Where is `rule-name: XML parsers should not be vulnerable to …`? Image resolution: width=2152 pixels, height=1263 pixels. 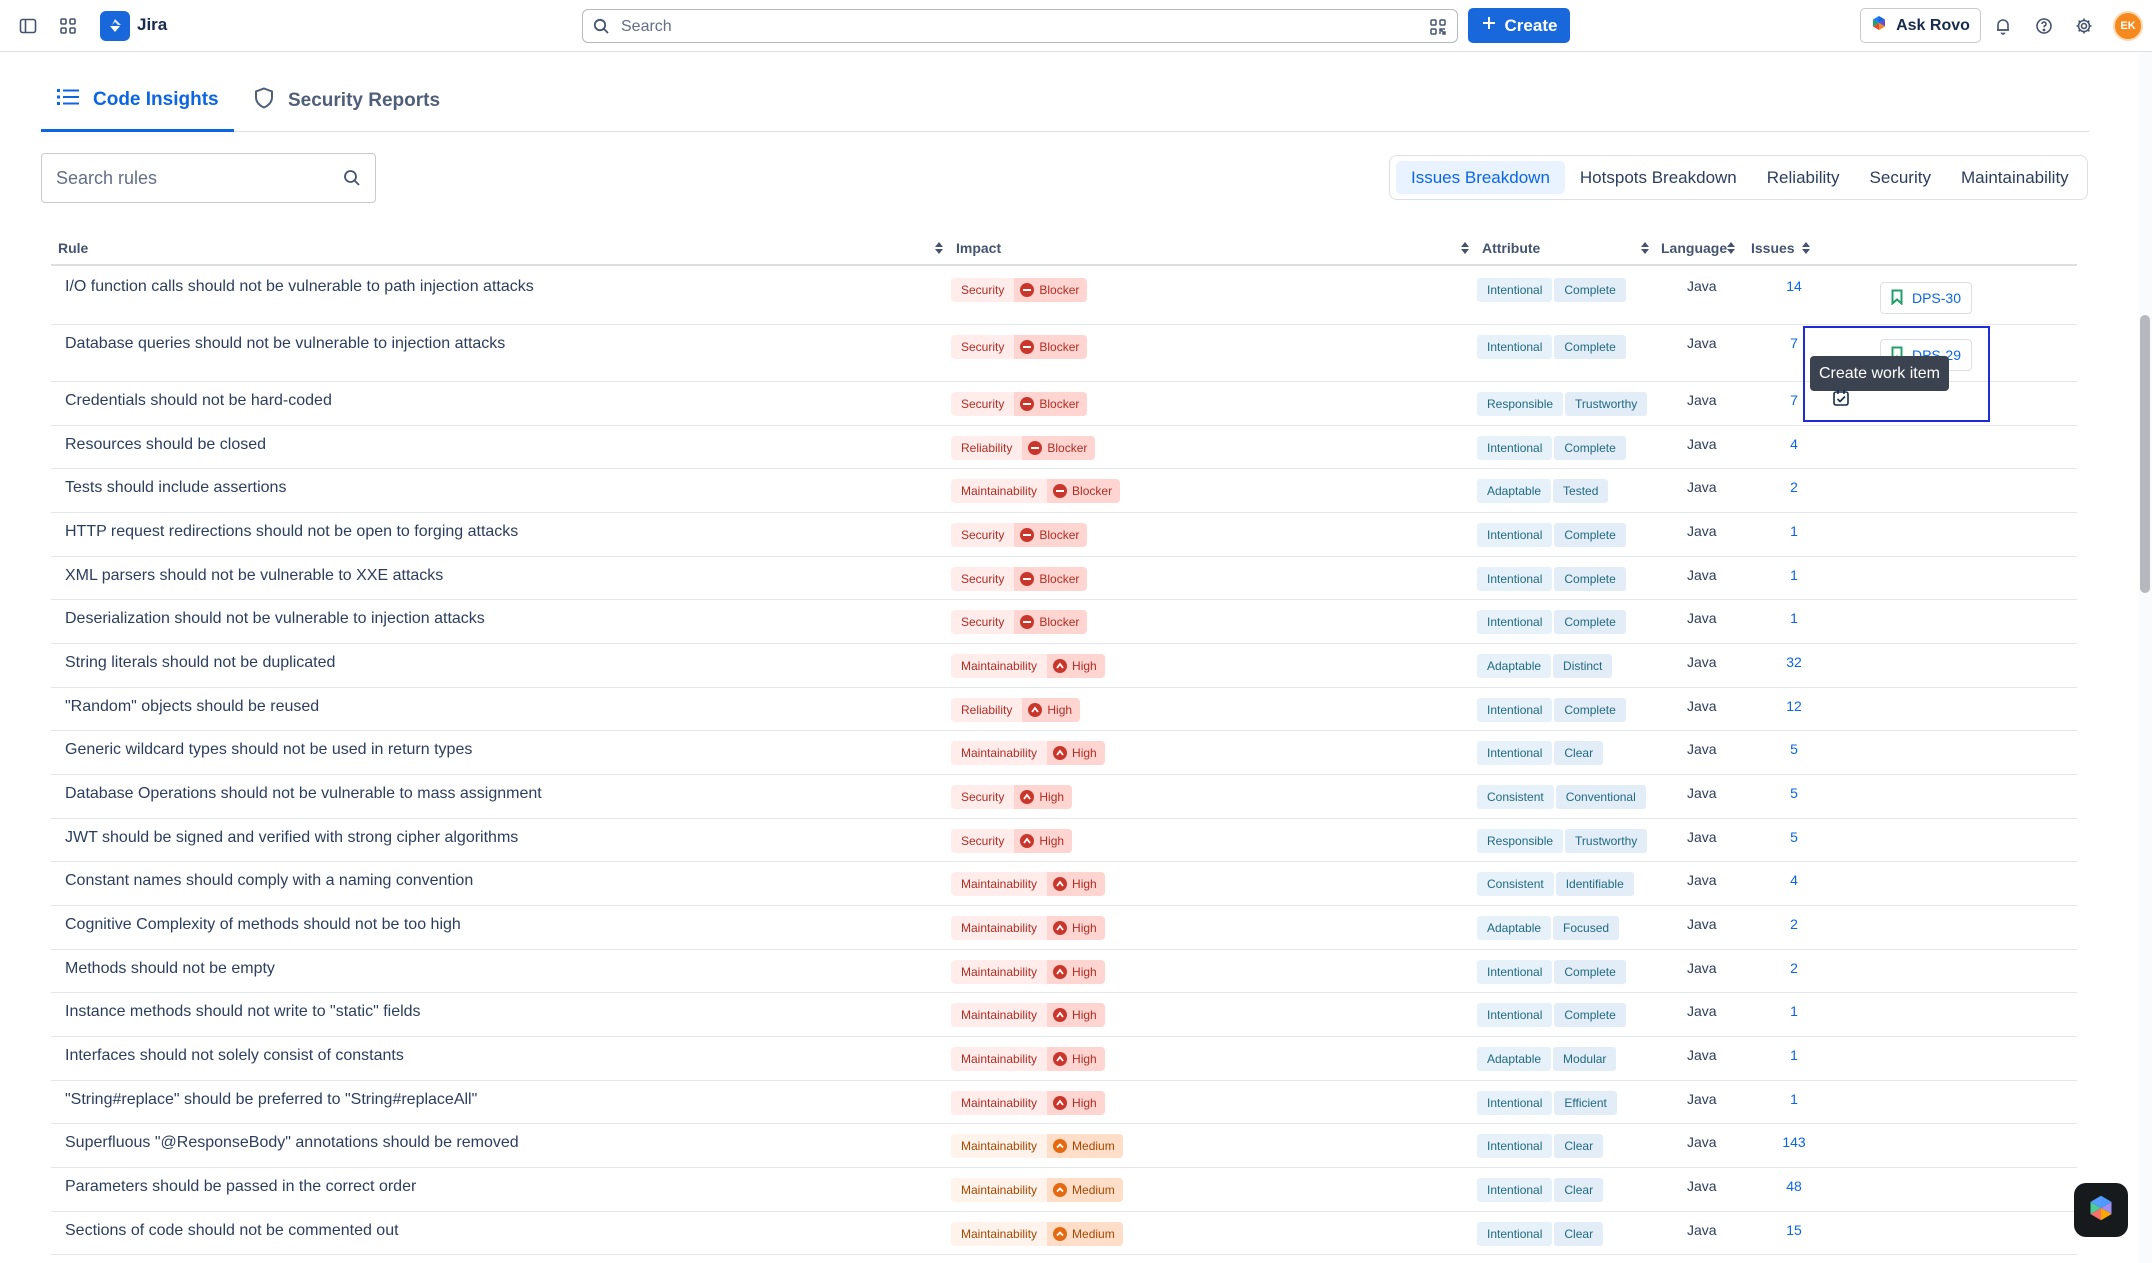
rule-name: XML parsers should not be vulnerable to … is located at coordinates (254, 575).